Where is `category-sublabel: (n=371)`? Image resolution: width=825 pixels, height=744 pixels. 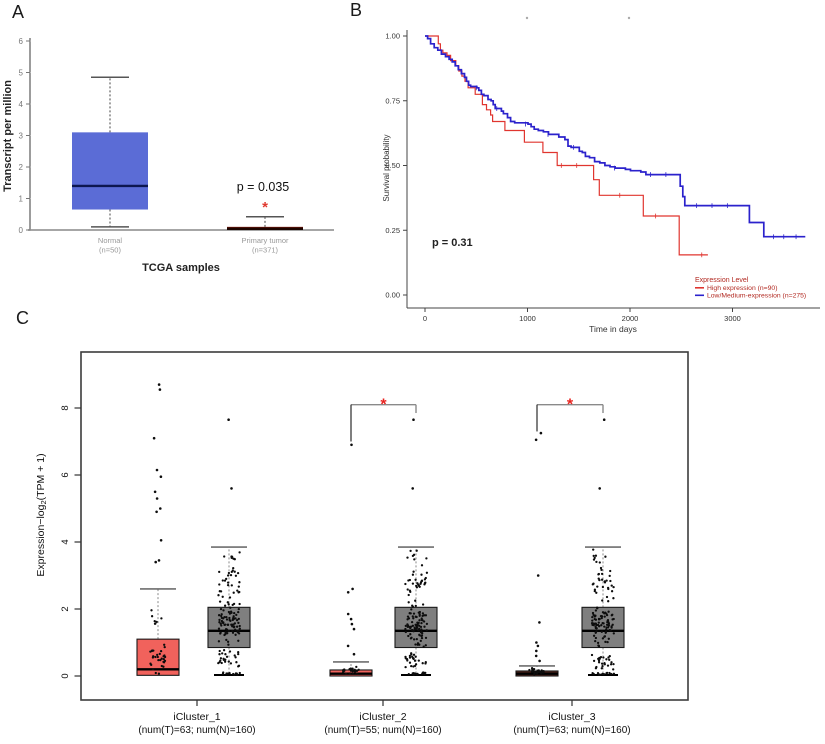 category-sublabel: (n=371) is located at coordinates (265, 250).